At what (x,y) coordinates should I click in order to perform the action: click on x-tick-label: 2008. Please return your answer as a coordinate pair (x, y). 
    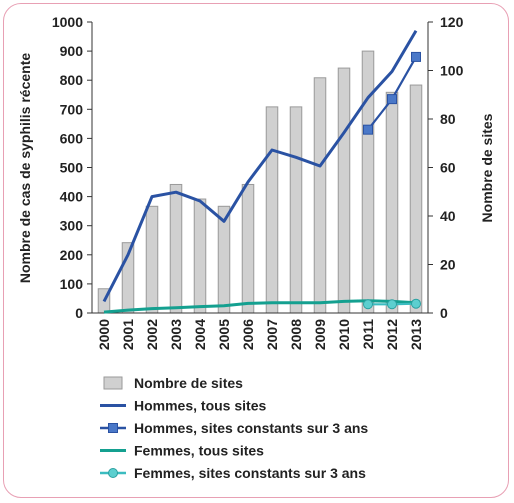
    Looking at the image, I should click on (296, 334).